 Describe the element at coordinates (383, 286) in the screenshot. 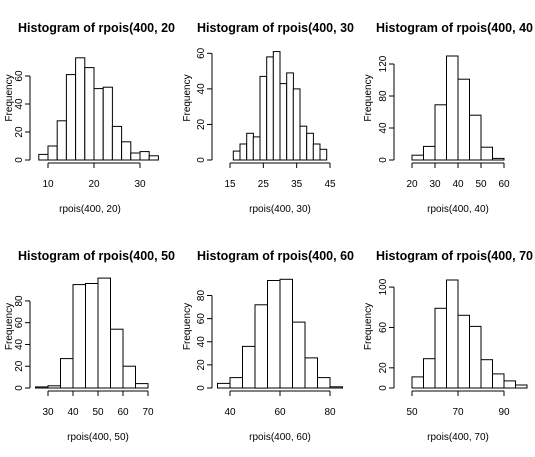

I see `y-tick-label: 100` at that location.